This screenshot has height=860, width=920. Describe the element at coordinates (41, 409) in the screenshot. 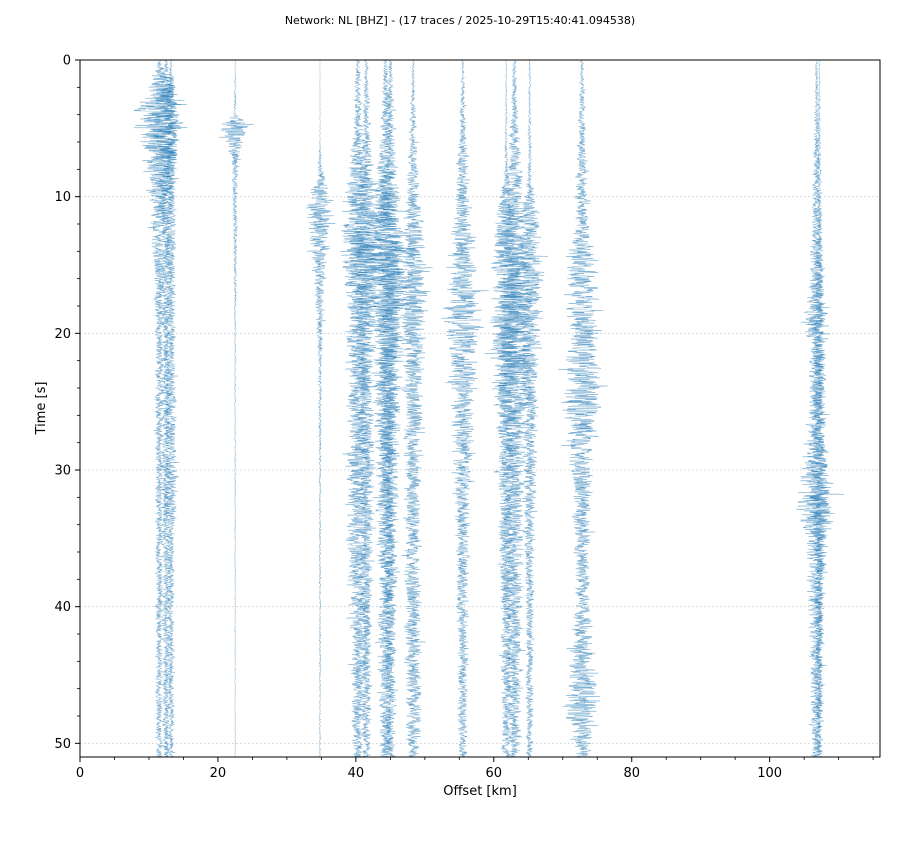

I see `y-axis-label: Time [s]` at that location.